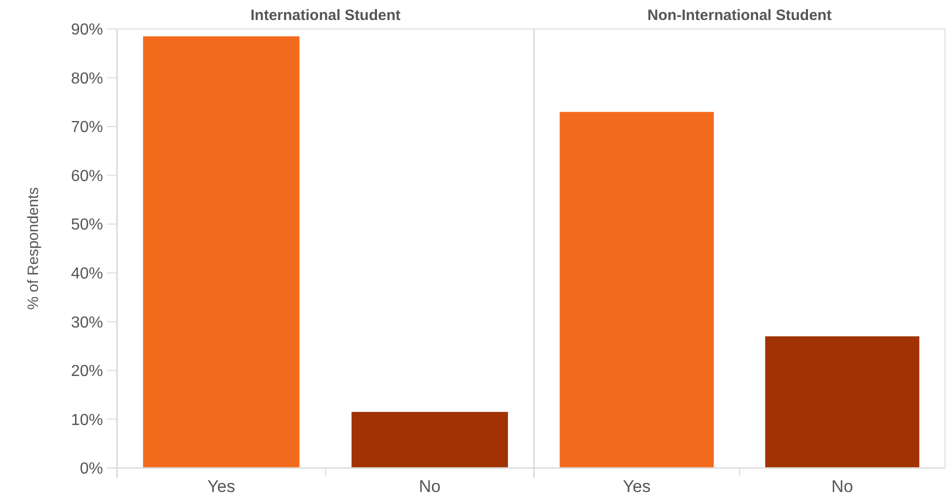  I want to click on y-axis-title: % of Respondents, so click(33, 248).